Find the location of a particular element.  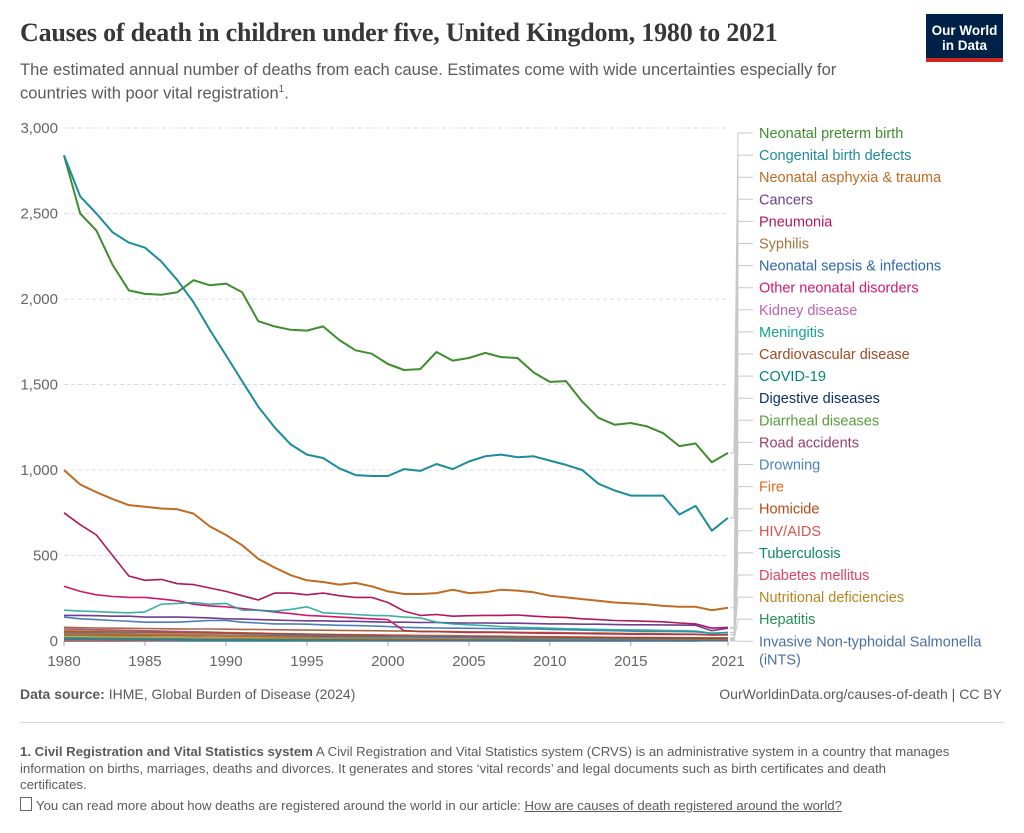

subtitle-end: . is located at coordinates (286, 93).